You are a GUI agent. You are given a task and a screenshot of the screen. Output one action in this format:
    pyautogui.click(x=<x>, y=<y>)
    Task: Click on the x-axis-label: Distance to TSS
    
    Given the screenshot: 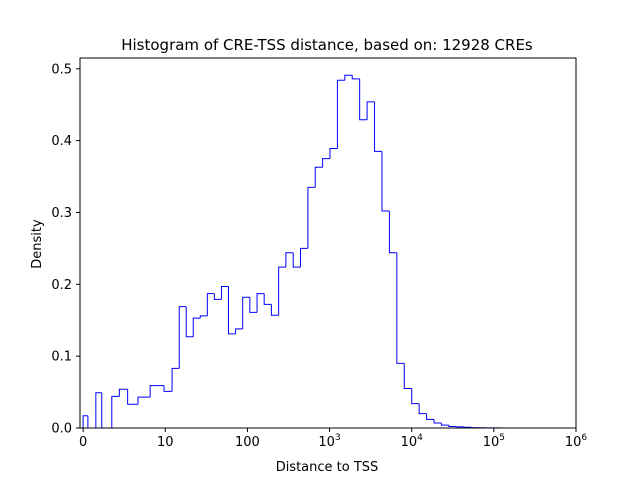 What is the action you would take?
    pyautogui.click(x=327, y=467)
    